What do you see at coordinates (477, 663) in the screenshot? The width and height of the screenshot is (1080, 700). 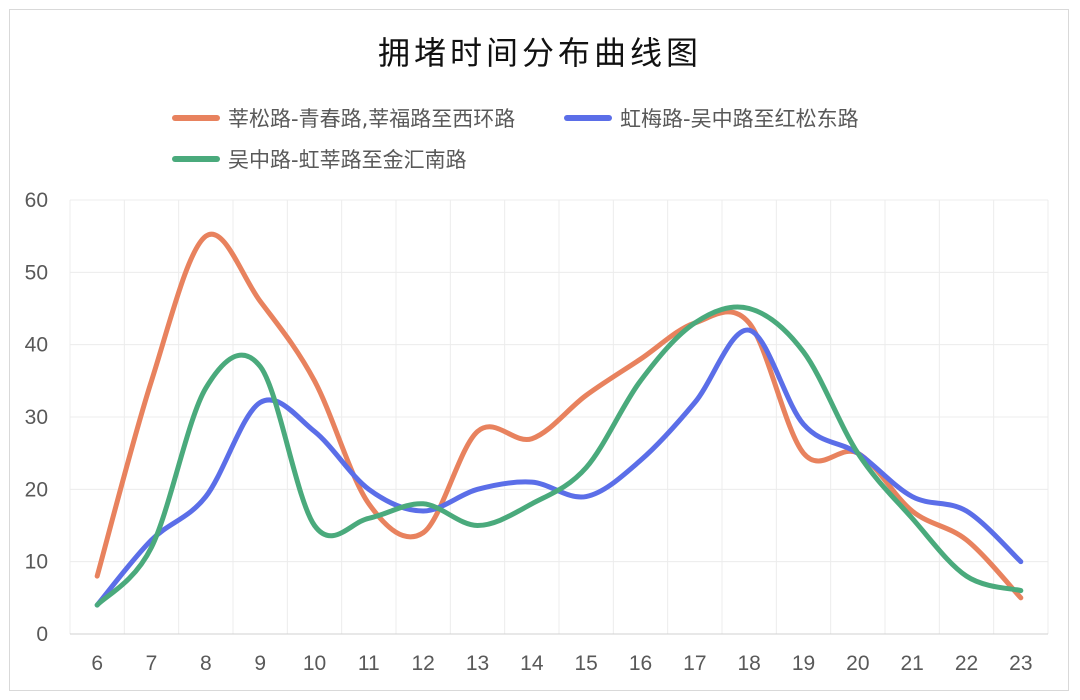 I see `x-tick-label: 13` at bounding box center [477, 663].